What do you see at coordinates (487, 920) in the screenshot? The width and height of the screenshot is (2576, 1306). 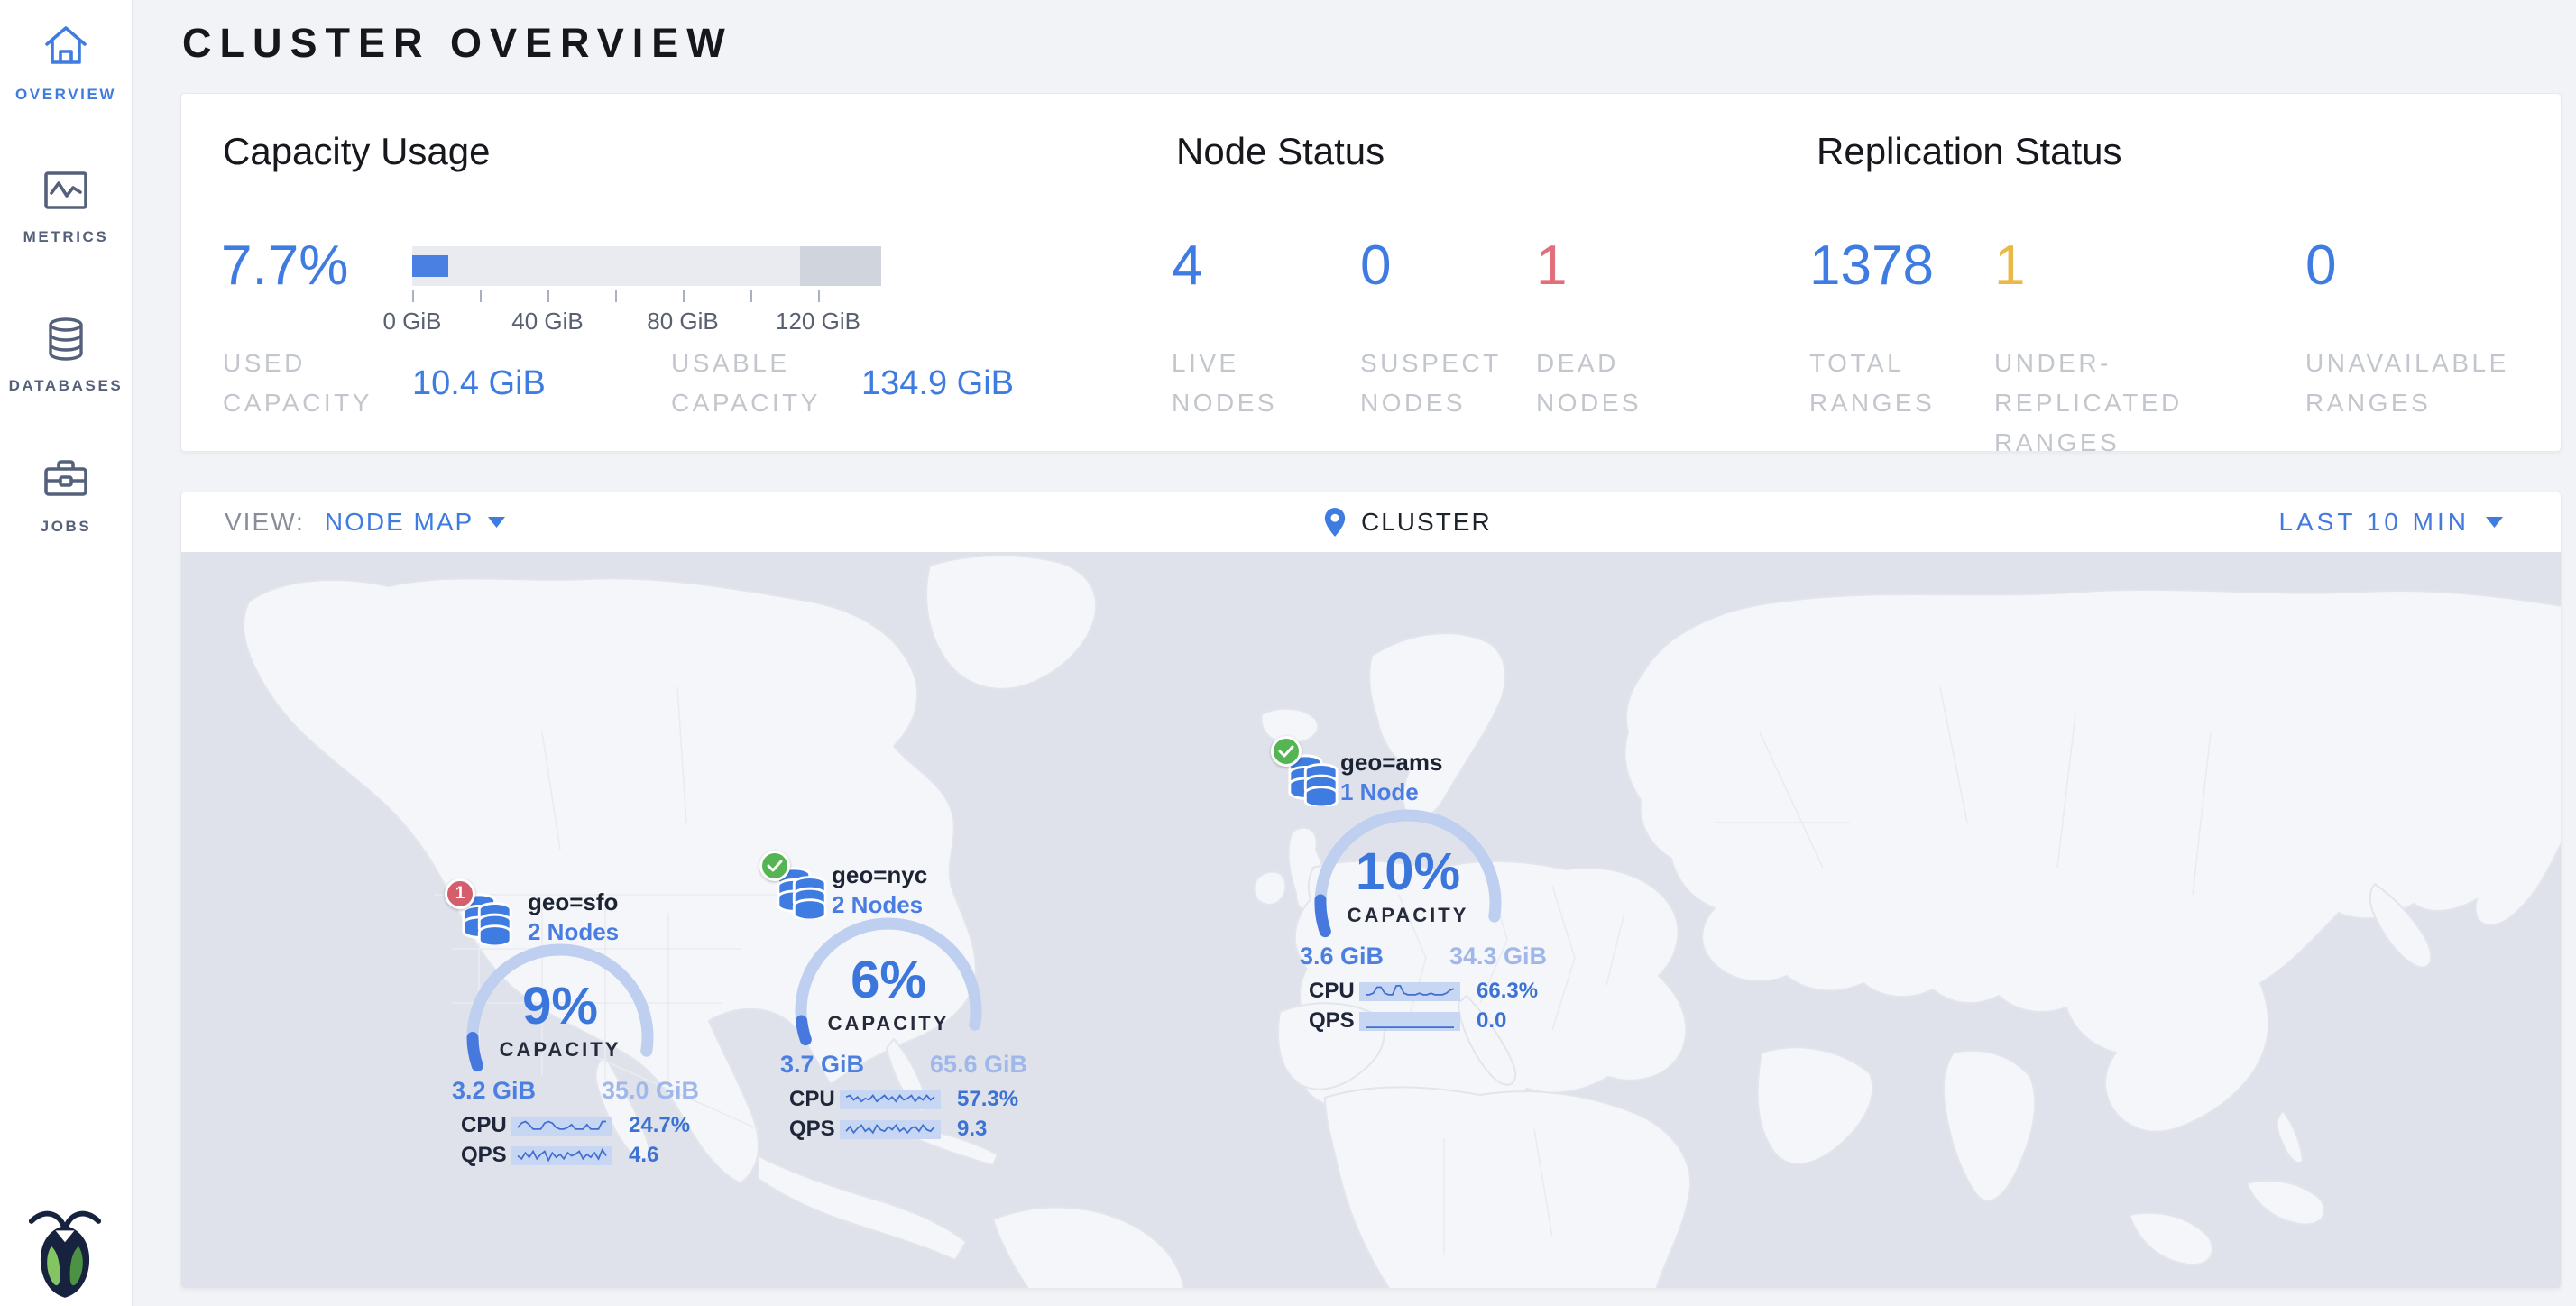 I see `node-stack-icon` at bounding box center [487, 920].